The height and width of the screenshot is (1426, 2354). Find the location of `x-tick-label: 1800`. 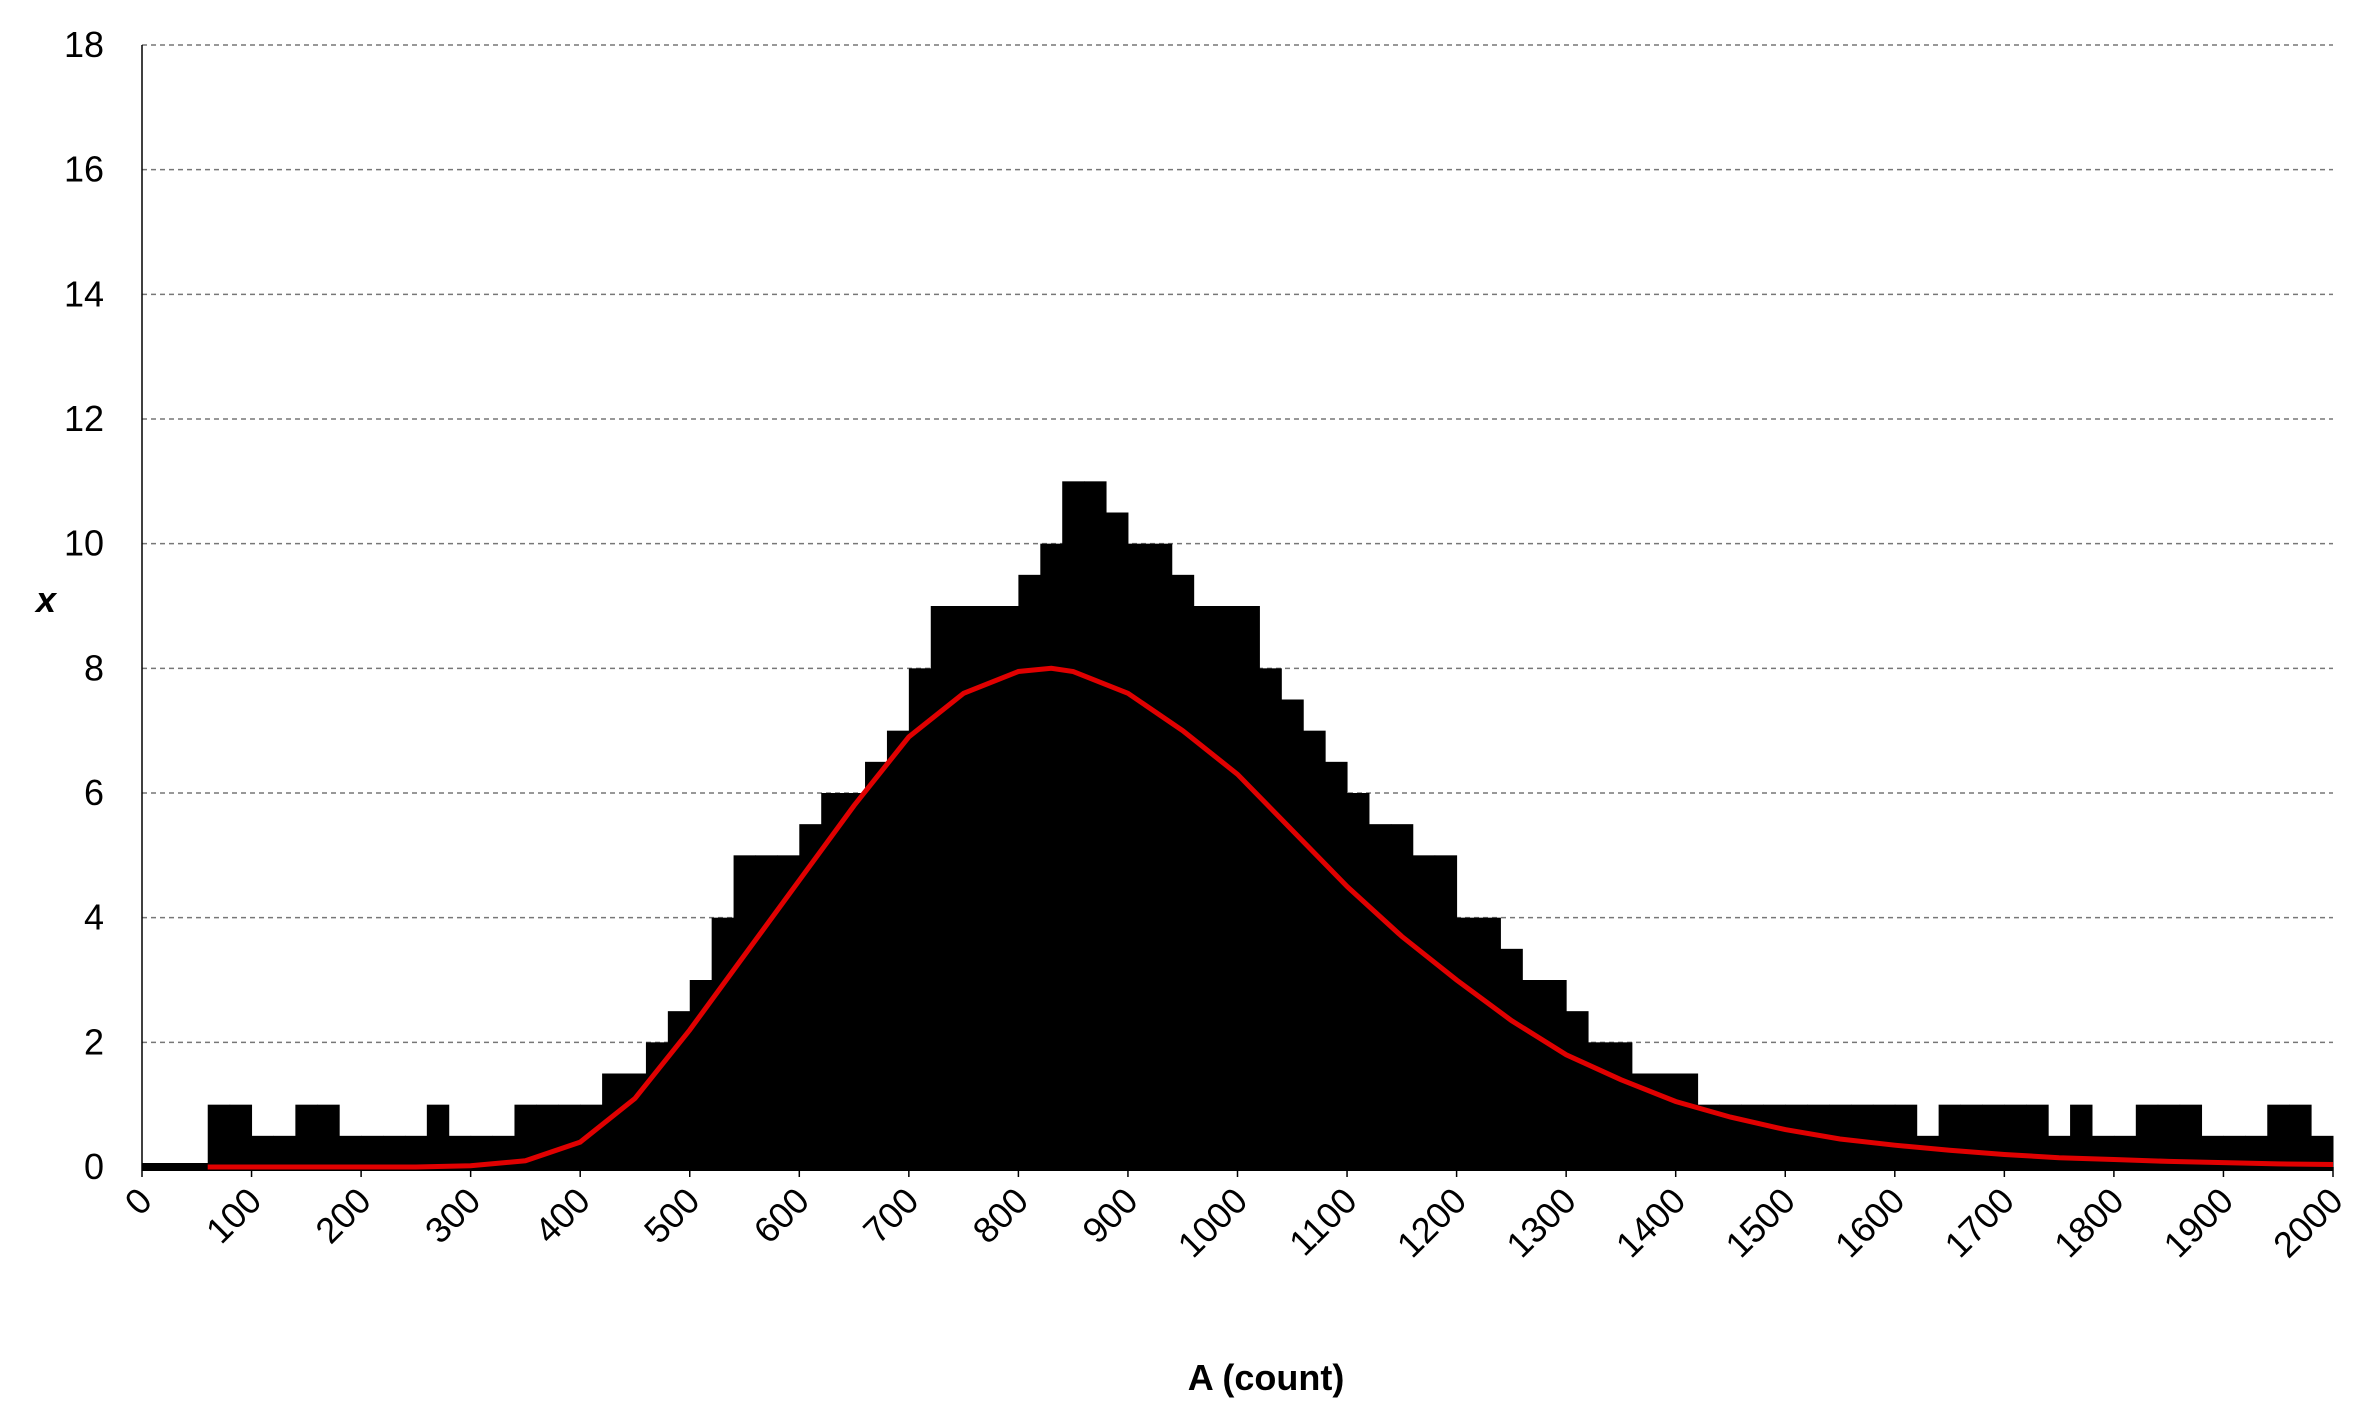

x-tick-label: 1800 is located at coordinates (2089, 1223).